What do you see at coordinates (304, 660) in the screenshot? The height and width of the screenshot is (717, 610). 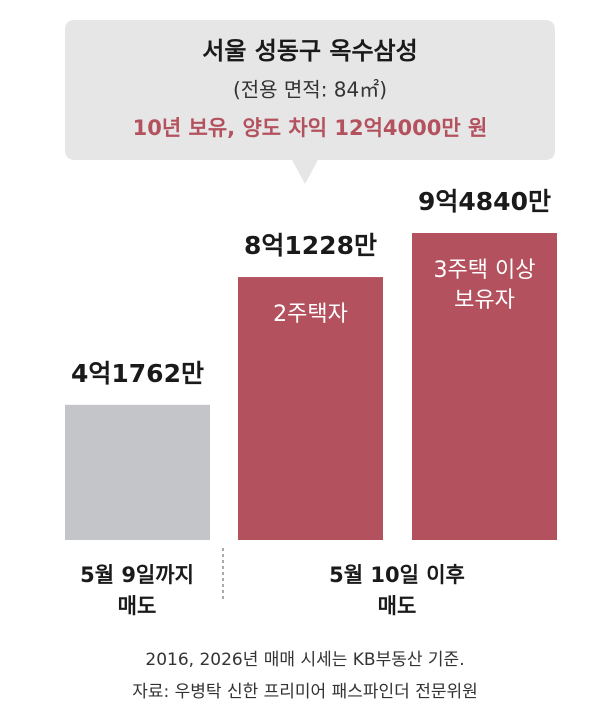 I see `footnote: 2016, 2026년 매매 시세는 KB부동산 기준.` at bounding box center [304, 660].